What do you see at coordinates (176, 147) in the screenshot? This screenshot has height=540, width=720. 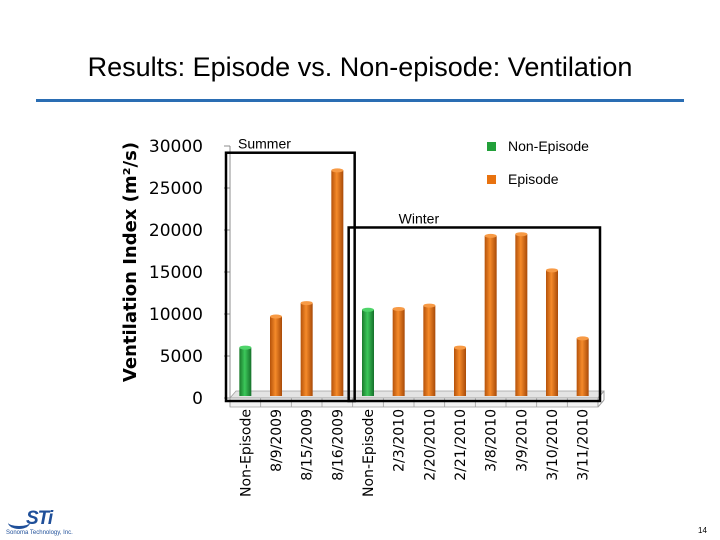 I see `y-tick-label: 30000` at bounding box center [176, 147].